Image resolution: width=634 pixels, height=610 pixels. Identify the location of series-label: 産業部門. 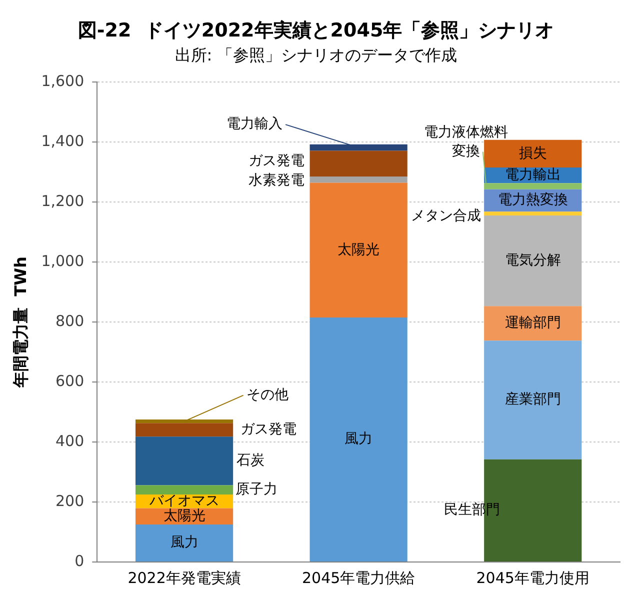
(532, 400).